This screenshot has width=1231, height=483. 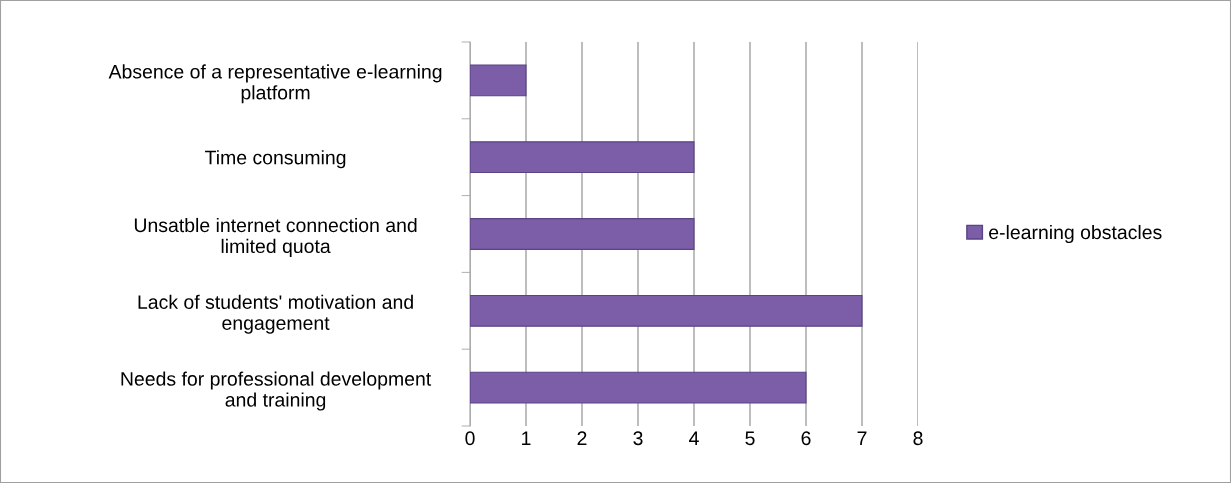 I want to click on x-tick-label: 7, so click(x=862, y=438).